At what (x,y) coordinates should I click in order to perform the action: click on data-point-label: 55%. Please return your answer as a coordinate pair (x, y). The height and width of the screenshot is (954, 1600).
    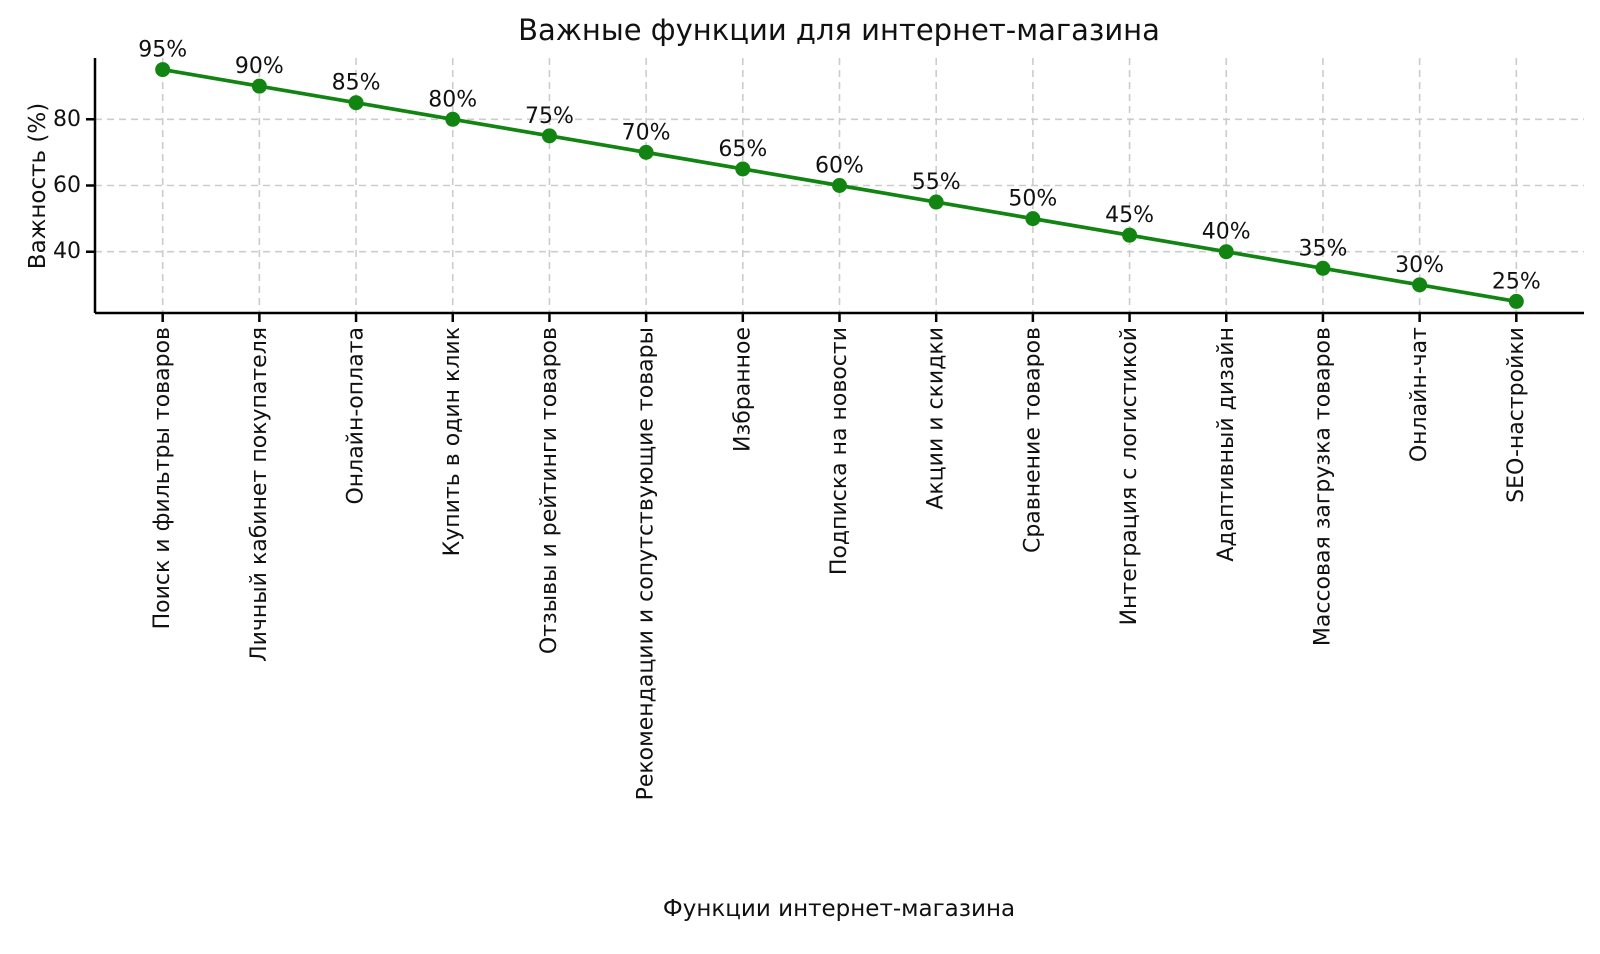
    Looking at the image, I should click on (936, 182).